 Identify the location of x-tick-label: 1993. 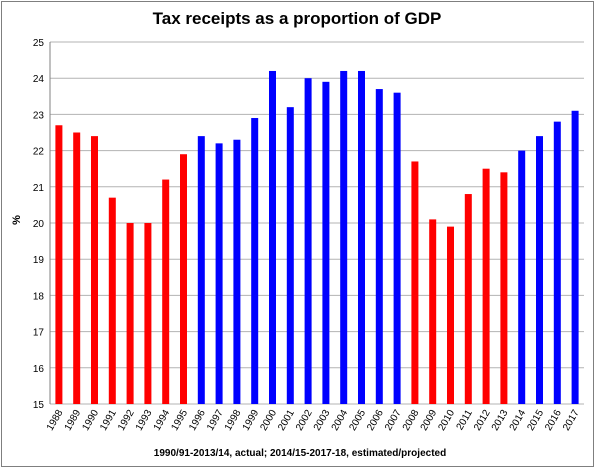
(144, 420).